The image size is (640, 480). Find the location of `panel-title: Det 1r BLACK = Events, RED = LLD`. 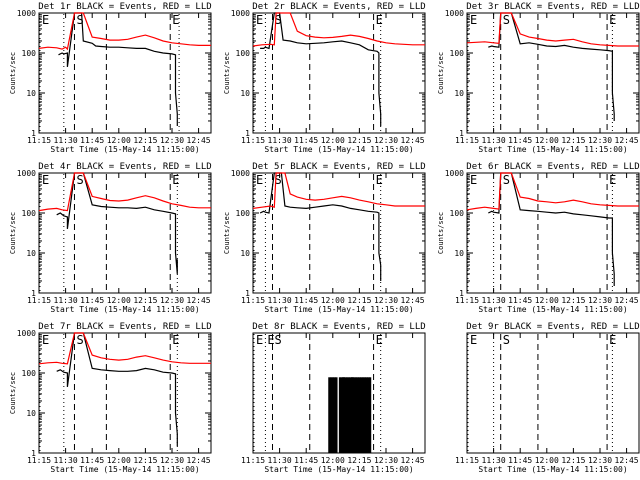

panel-title: Det 1r BLACK = Events, RED = LLD is located at coordinates (124, 7).